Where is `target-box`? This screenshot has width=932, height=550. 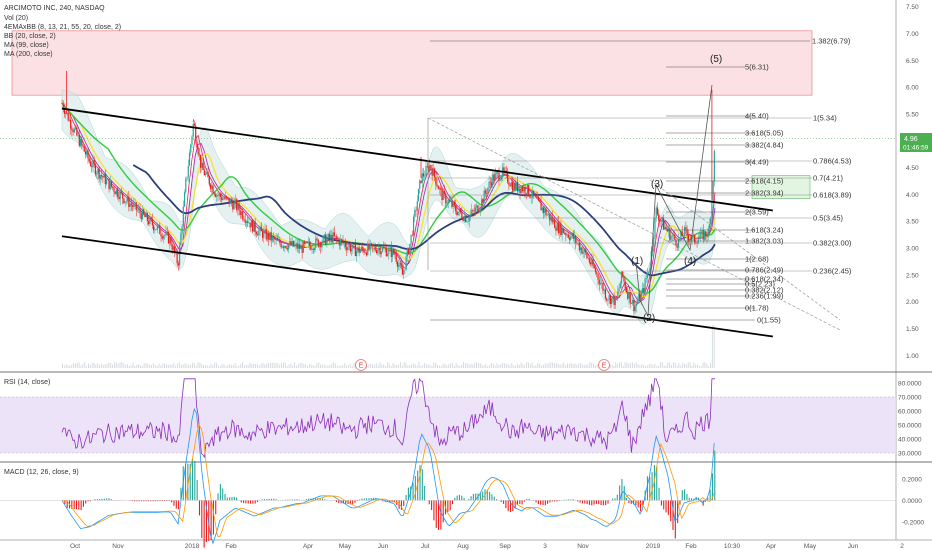
target-box is located at coordinates (781, 187).